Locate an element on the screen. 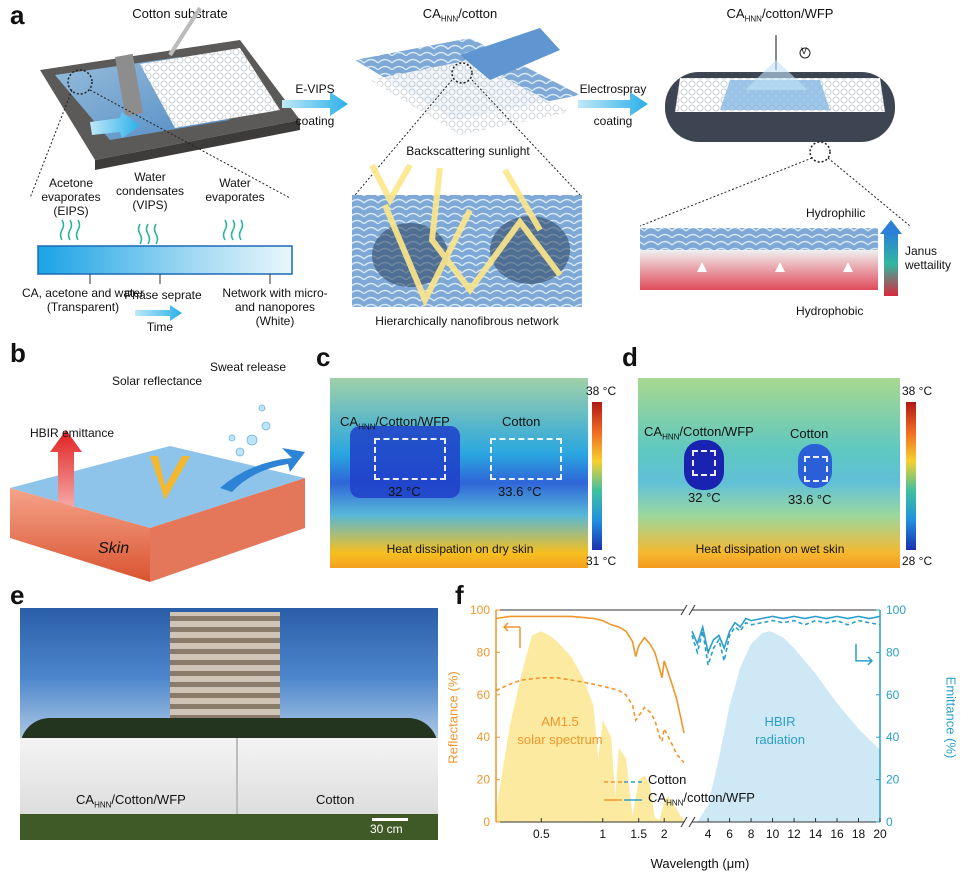 The image size is (972, 878). y-left-label: Reflectance (%) is located at coordinates (453, 717).